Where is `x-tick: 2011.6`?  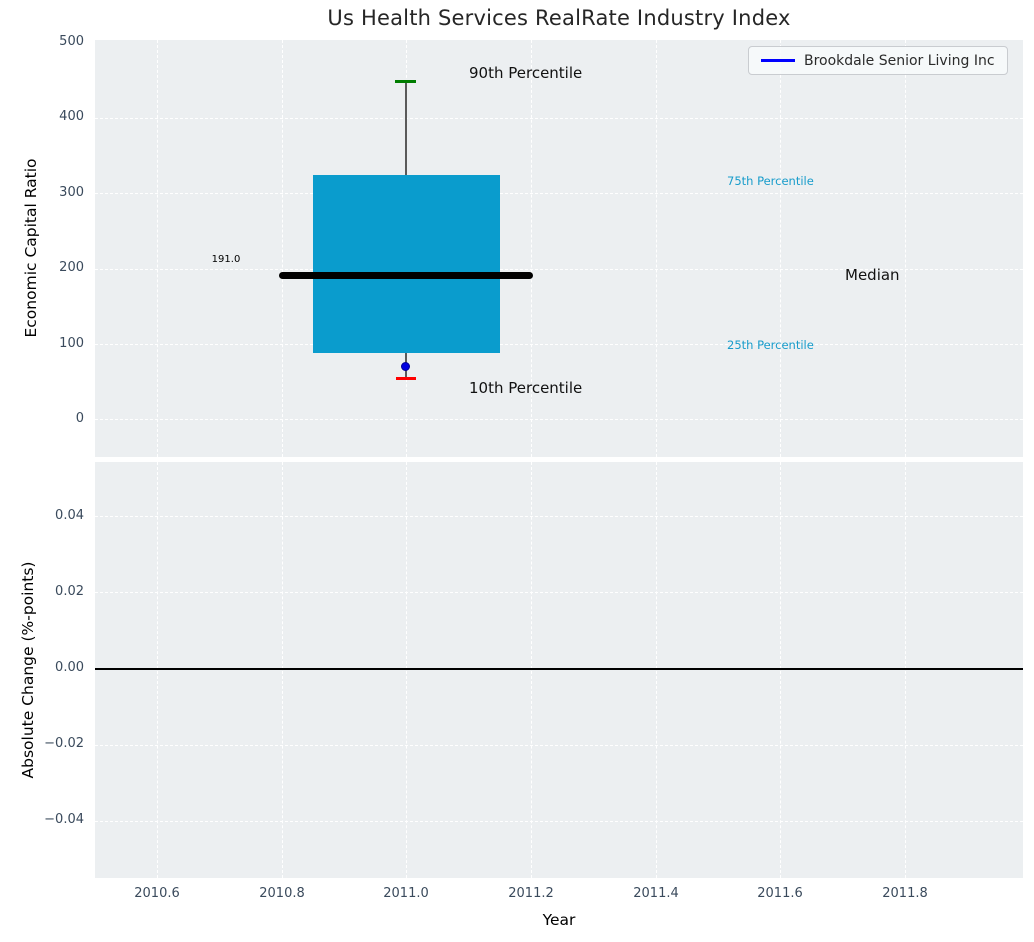 x-tick: 2011.6 is located at coordinates (780, 893).